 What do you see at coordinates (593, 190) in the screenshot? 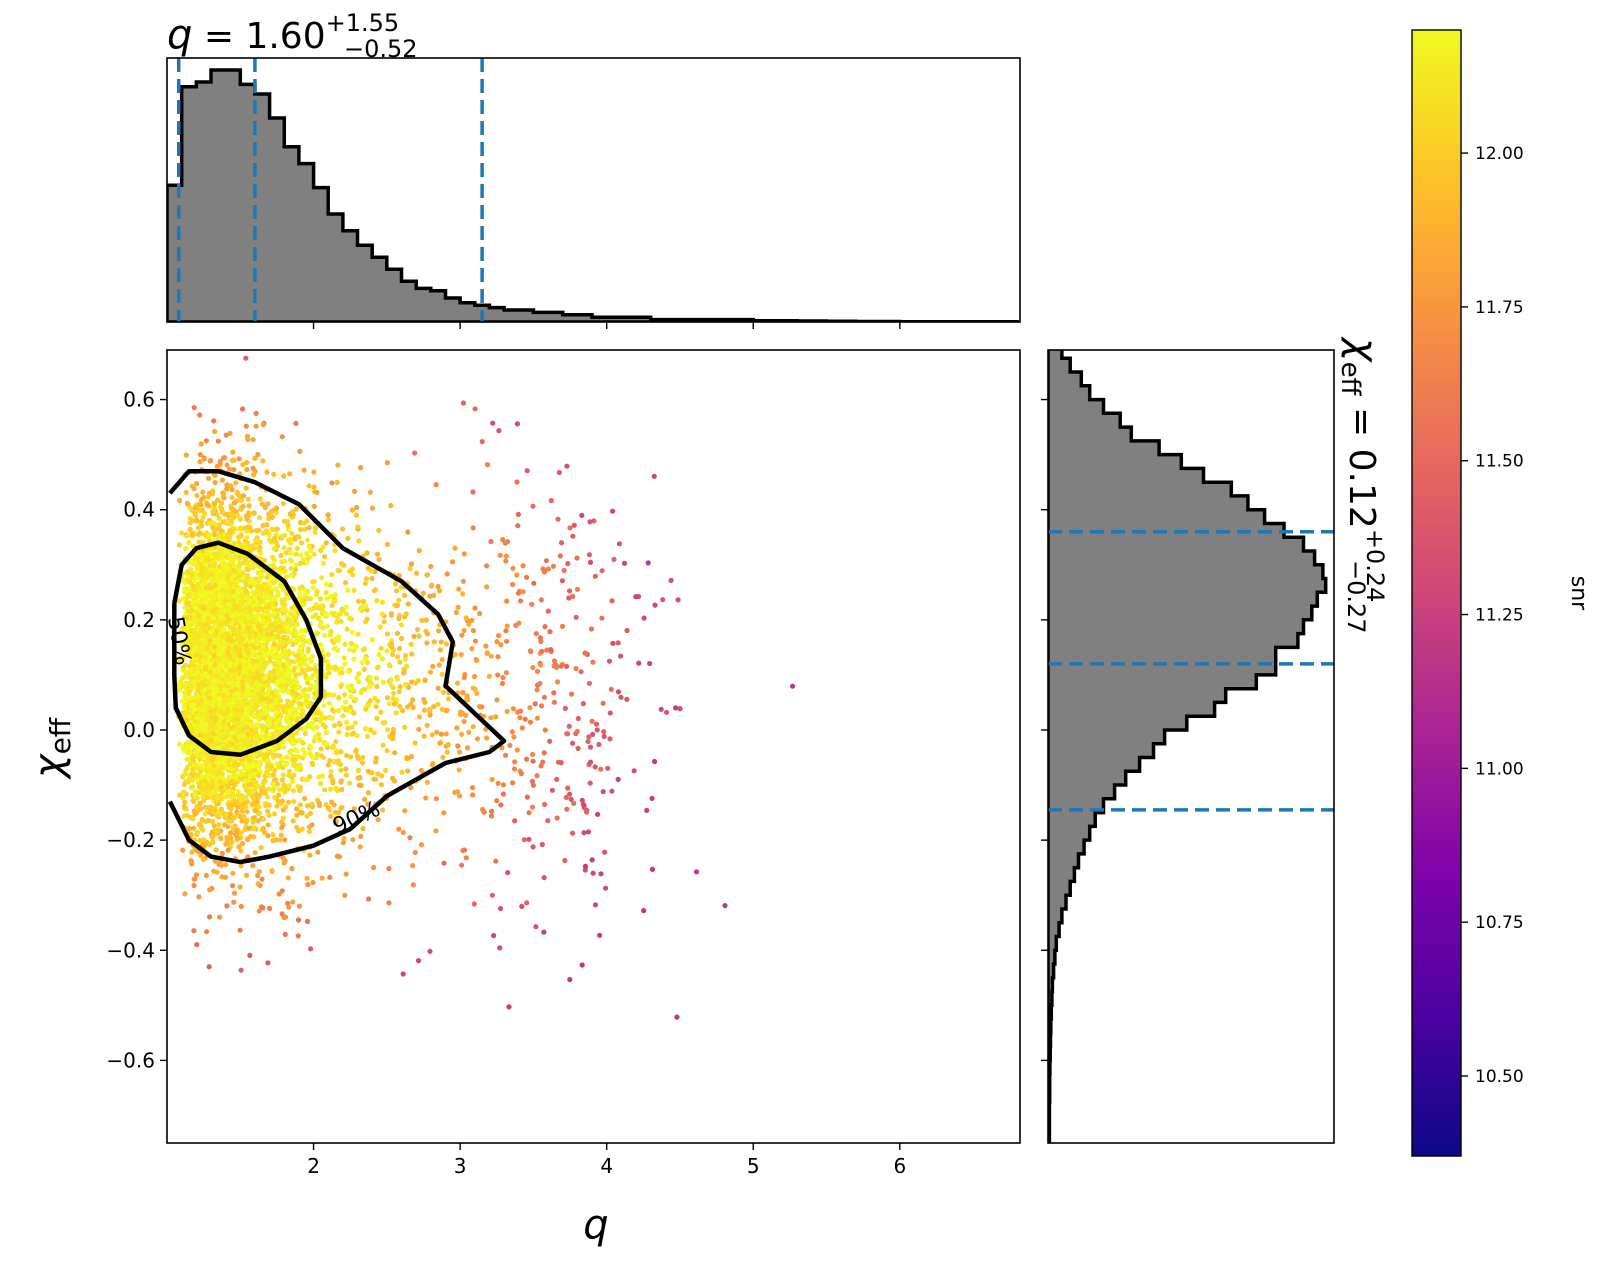
I see `top-histogram-frame` at bounding box center [593, 190].